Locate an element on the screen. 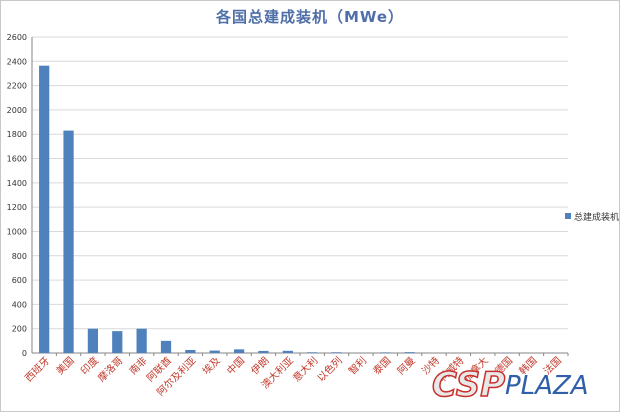 Image resolution: width=620 pixels, height=412 pixels. x-tick-label: 伊朗 is located at coordinates (260, 366).